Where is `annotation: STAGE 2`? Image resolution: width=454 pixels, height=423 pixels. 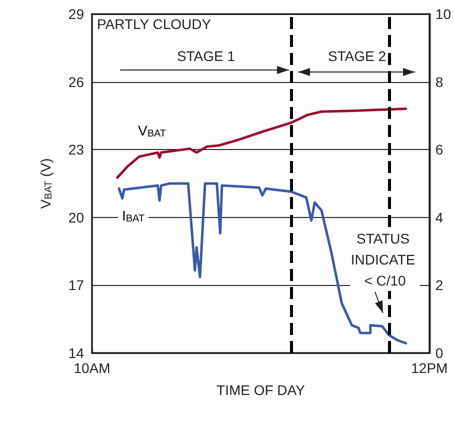
annotation: STAGE 2 is located at coordinates (357, 56).